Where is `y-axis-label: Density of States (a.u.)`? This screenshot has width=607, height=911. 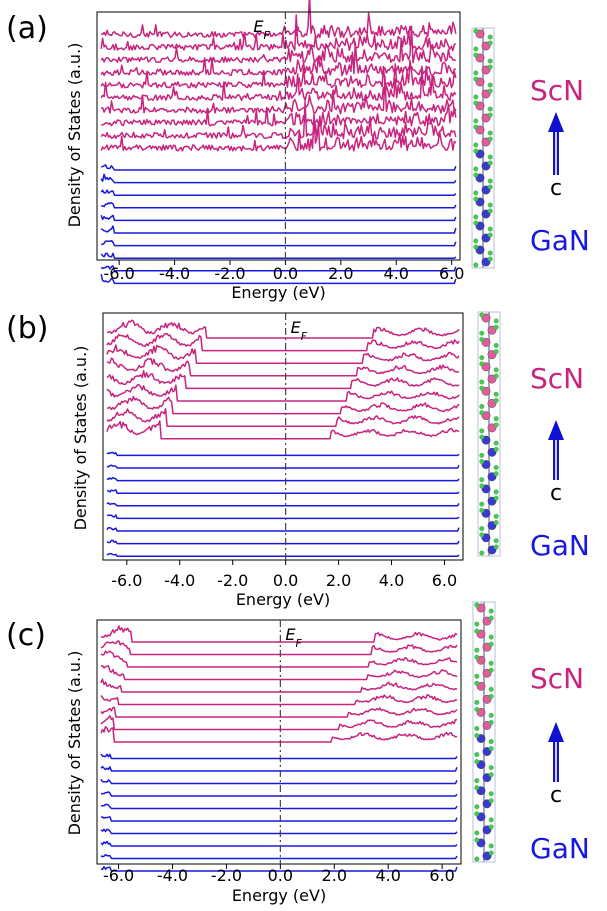
y-axis-label: Density of States (a.u.) is located at coordinates (74, 135).